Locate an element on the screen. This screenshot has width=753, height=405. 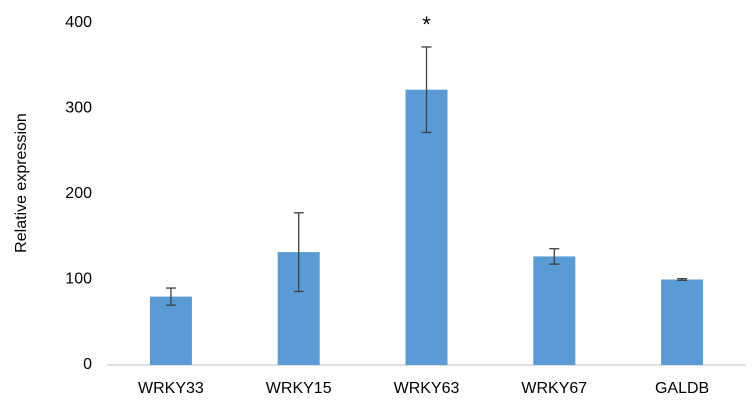
x-tick-label: GALDB is located at coordinates (682, 388).